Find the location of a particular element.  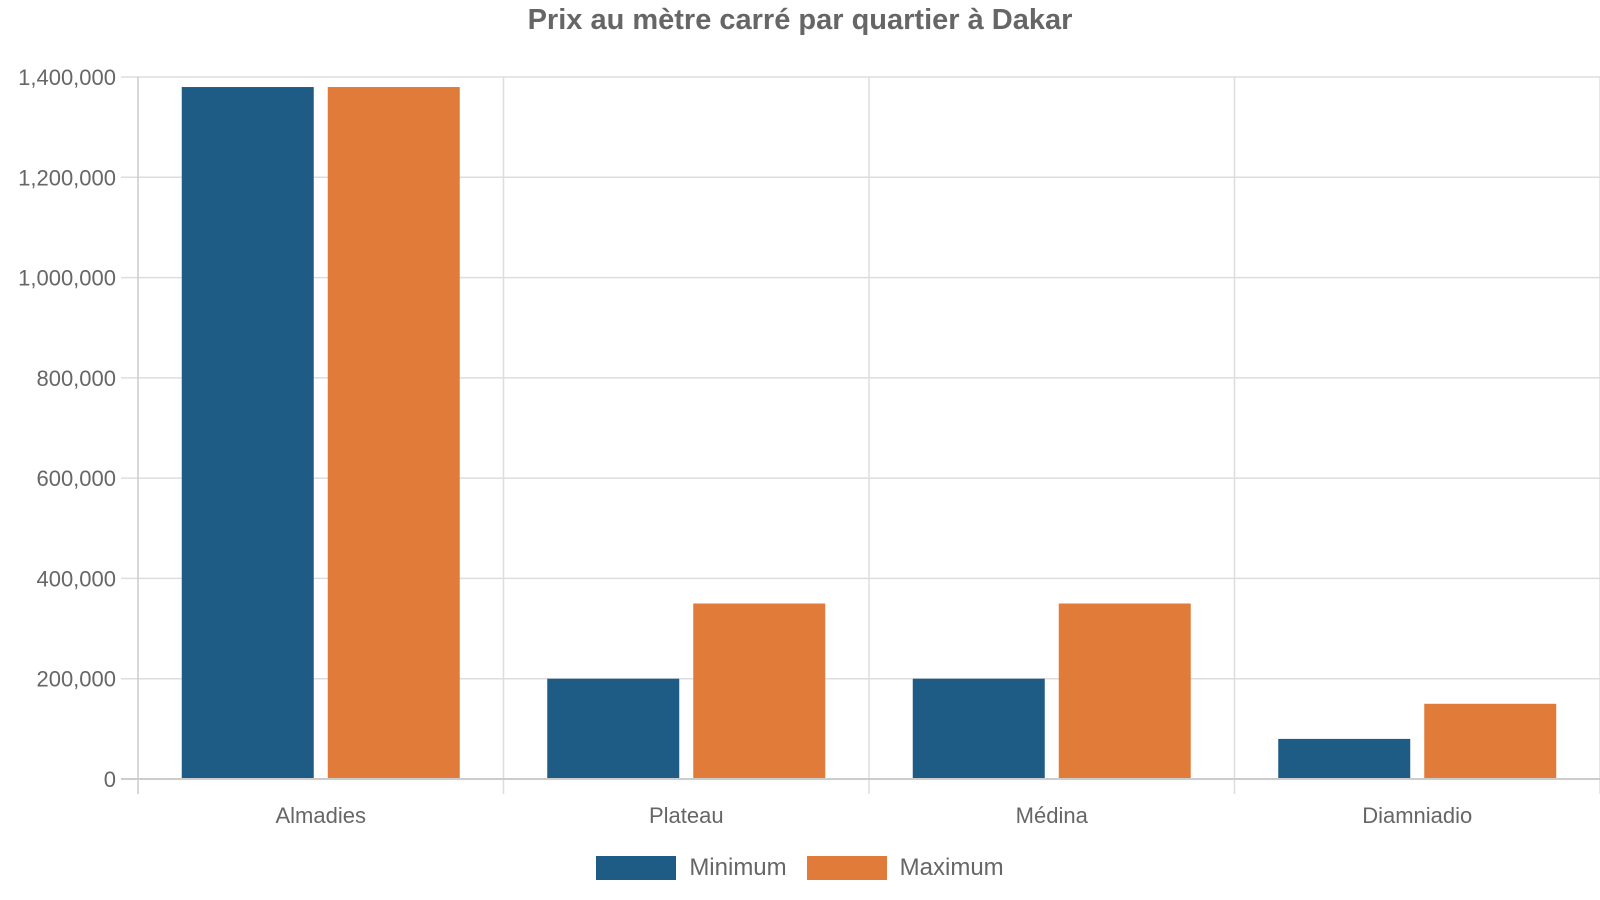

legend-label-minimum: Minimum is located at coordinates (738, 867).